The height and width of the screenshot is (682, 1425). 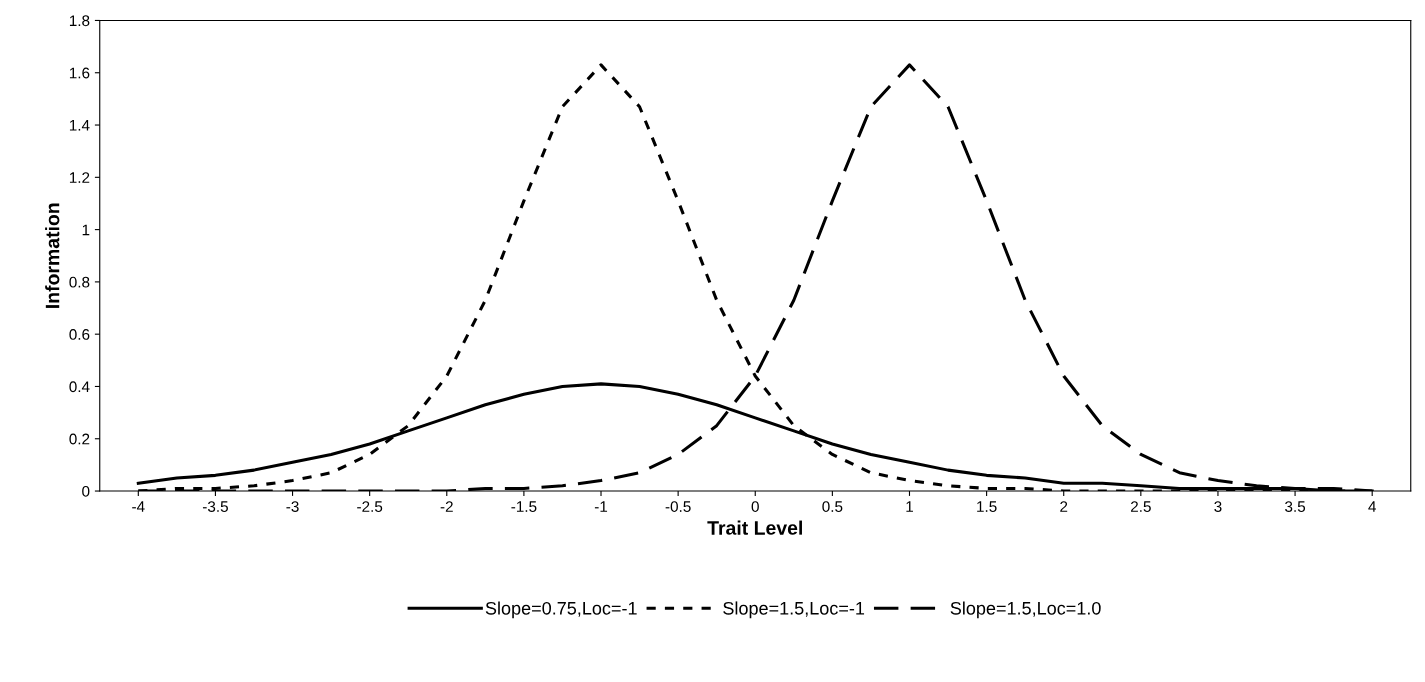 I want to click on x-tick-label: -0.5, so click(x=678, y=506).